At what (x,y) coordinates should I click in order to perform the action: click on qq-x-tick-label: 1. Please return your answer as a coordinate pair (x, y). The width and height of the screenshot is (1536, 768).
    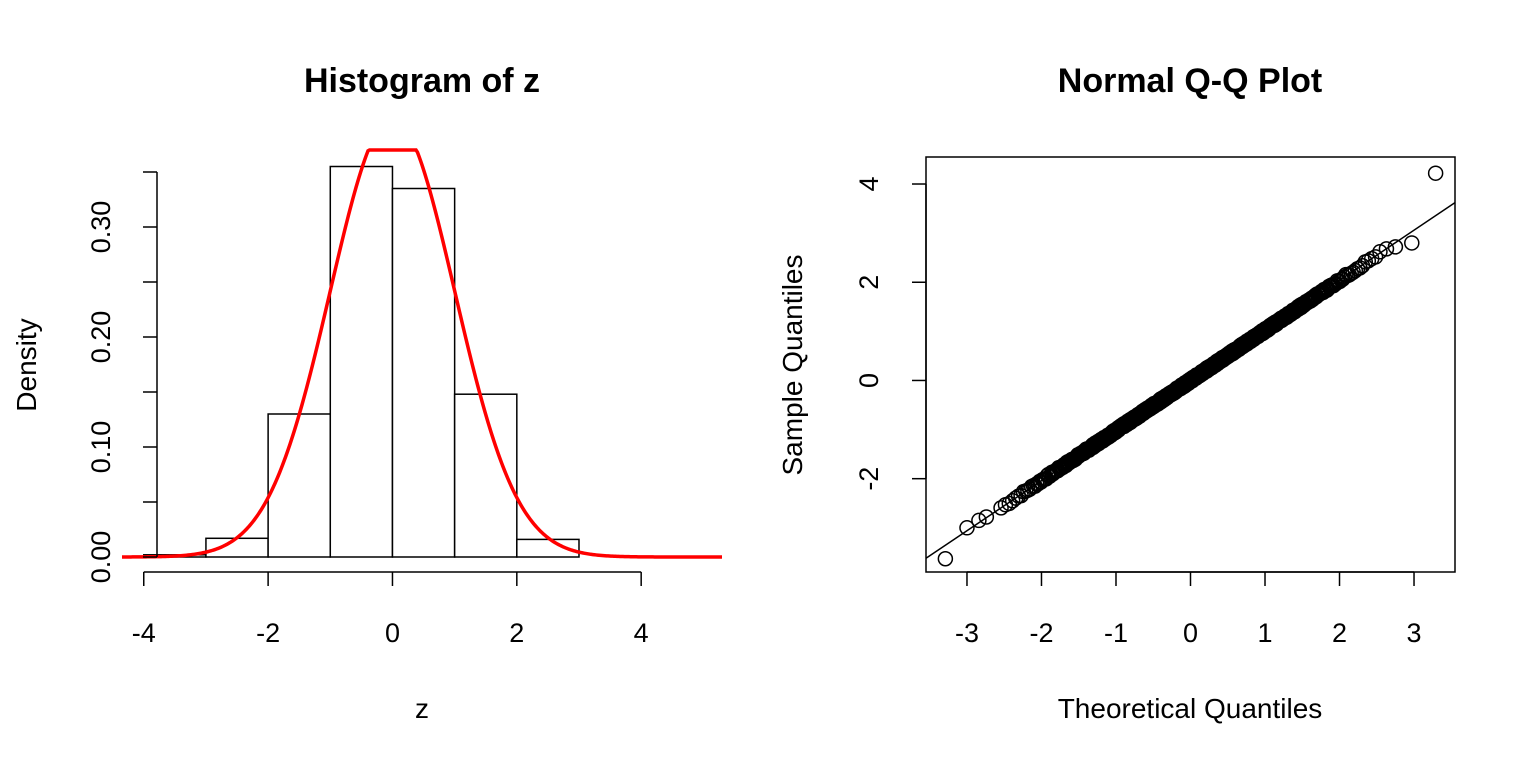
    Looking at the image, I should click on (1264, 633).